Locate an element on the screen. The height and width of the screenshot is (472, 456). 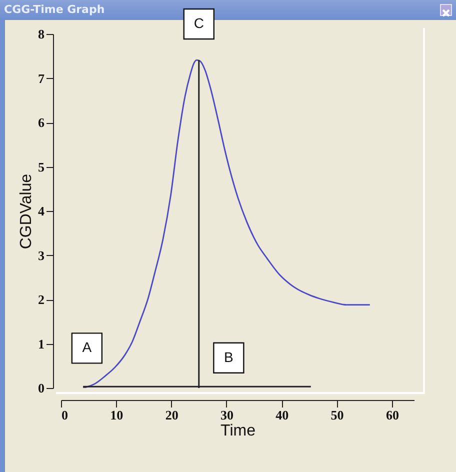
x-tick-label: 40 is located at coordinates (282, 415).